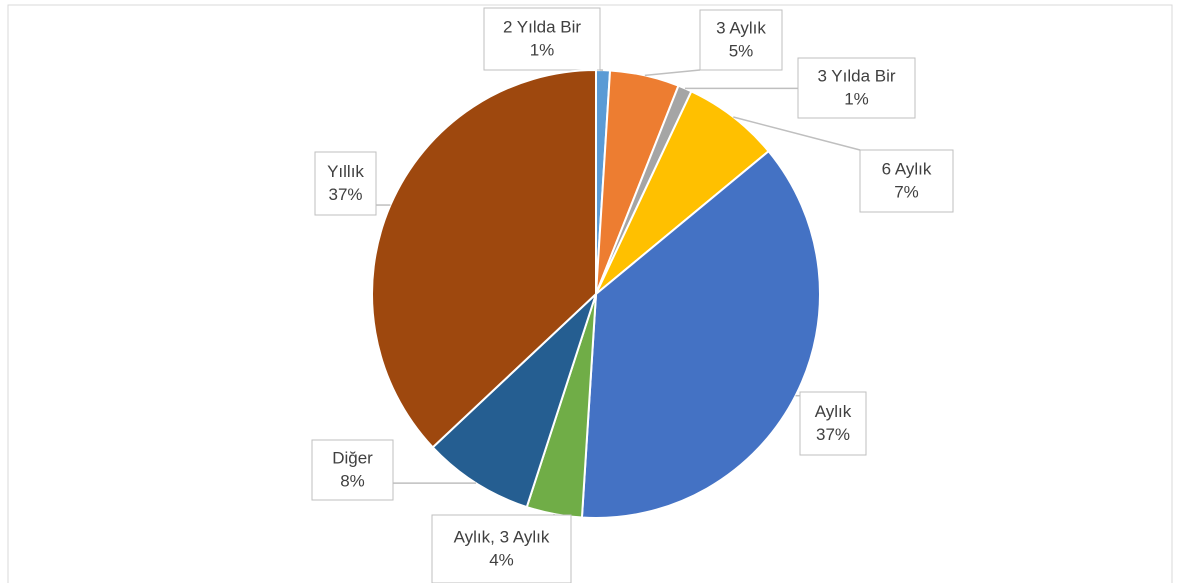 This screenshot has height=588, width=1180. Describe the element at coordinates (741, 27) in the screenshot. I see `label-name: 3 Aylık` at that location.